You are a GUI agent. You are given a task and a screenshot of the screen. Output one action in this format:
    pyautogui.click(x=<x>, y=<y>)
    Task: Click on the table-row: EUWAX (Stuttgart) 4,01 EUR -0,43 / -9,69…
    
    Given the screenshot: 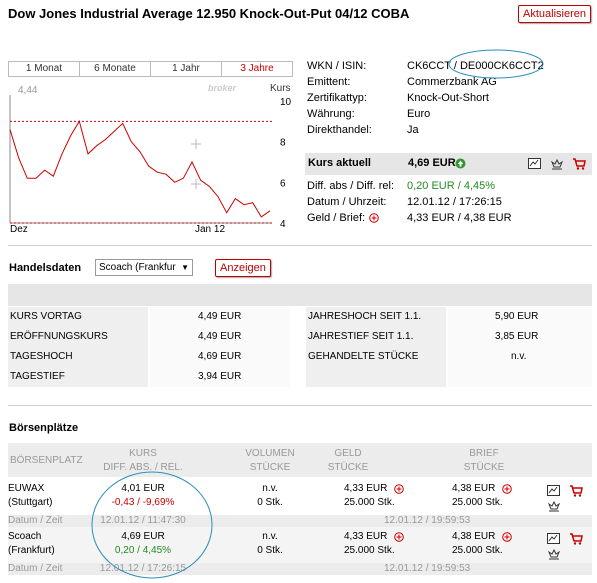 What is the action you would take?
    pyautogui.click(x=300, y=497)
    